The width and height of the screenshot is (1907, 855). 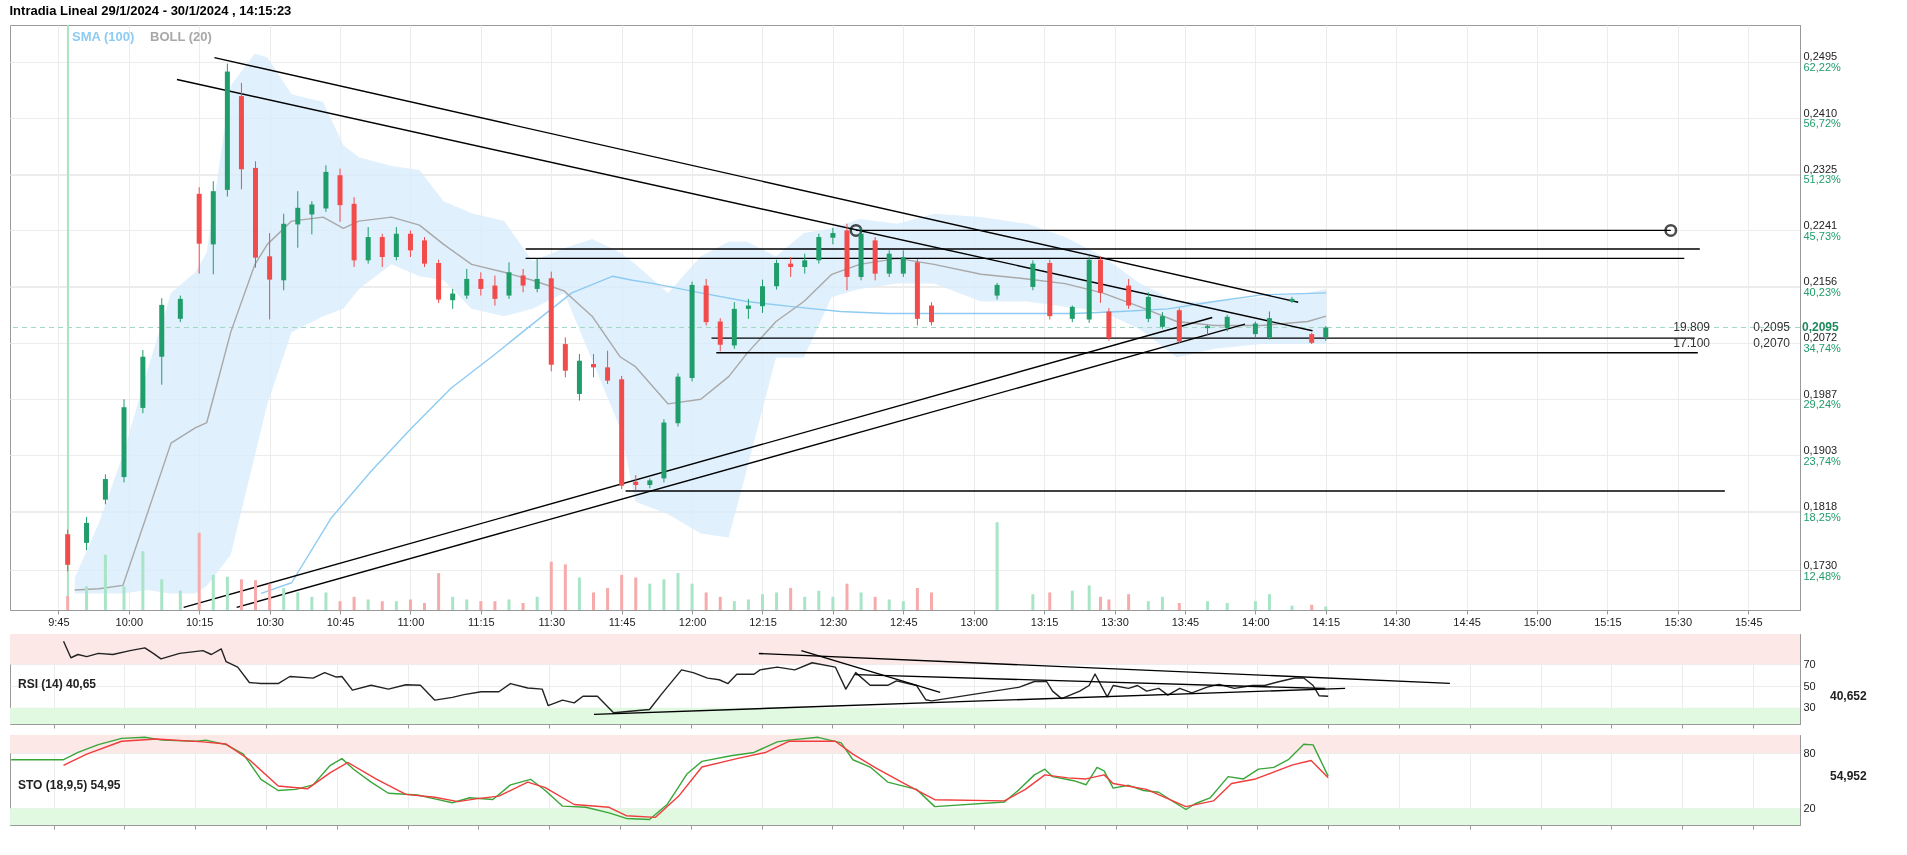 What do you see at coordinates (150, 11) in the screenshot?
I see `chart-title: Intradia Lineal 29/1/2024 - 30/1/2024 , 14:15:23` at bounding box center [150, 11].